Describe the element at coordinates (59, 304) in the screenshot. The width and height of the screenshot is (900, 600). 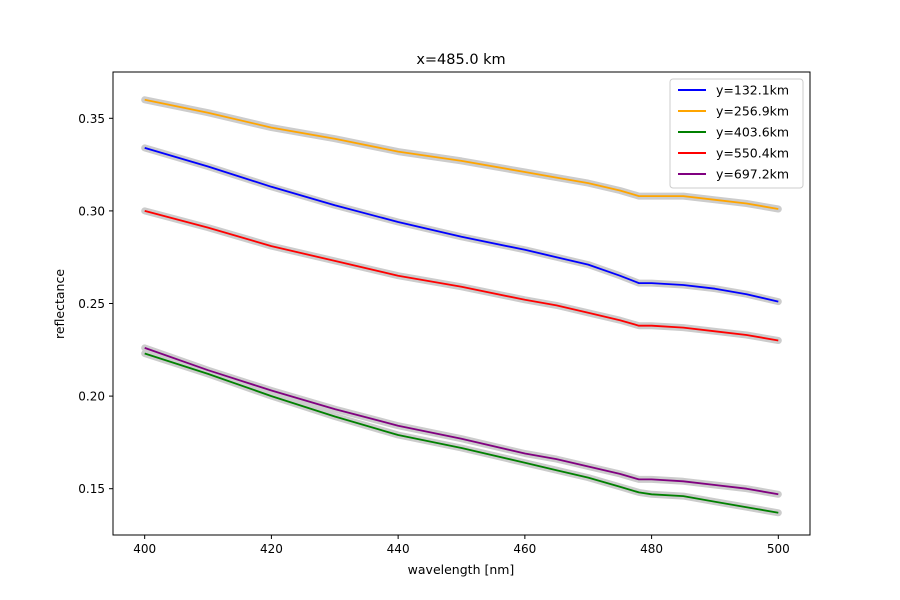
I see `y-axis-label: reflectance` at that location.